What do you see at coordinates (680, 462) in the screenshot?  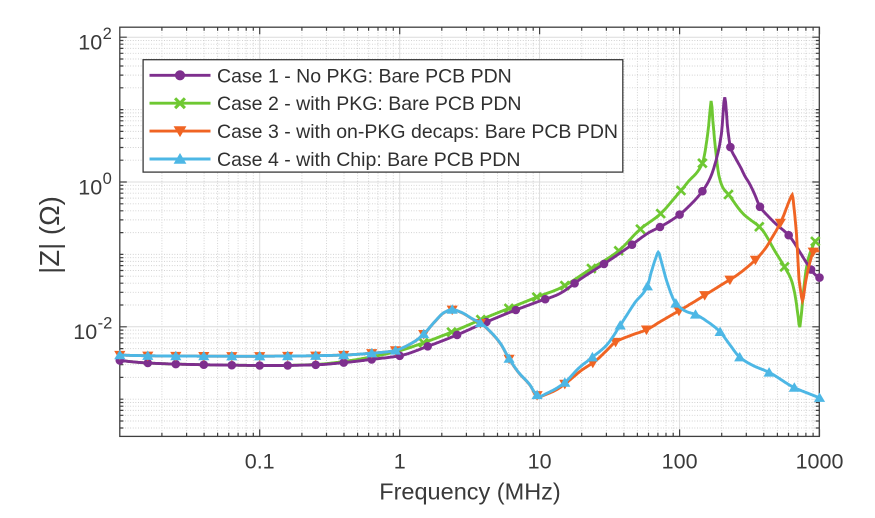 I see `svg-text: 100` at bounding box center [680, 462].